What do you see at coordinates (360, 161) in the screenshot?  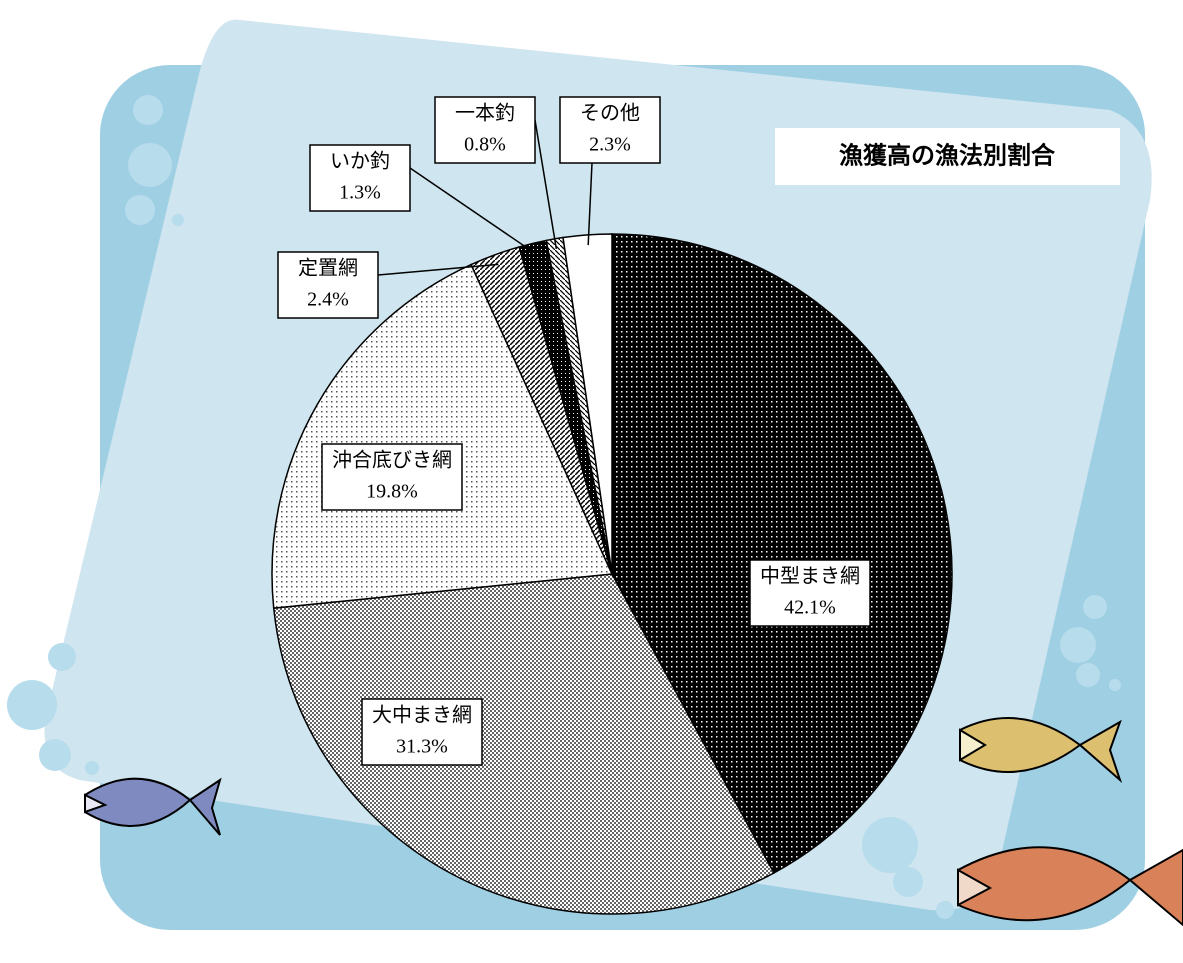 I see `category-label: いか釣` at bounding box center [360, 161].